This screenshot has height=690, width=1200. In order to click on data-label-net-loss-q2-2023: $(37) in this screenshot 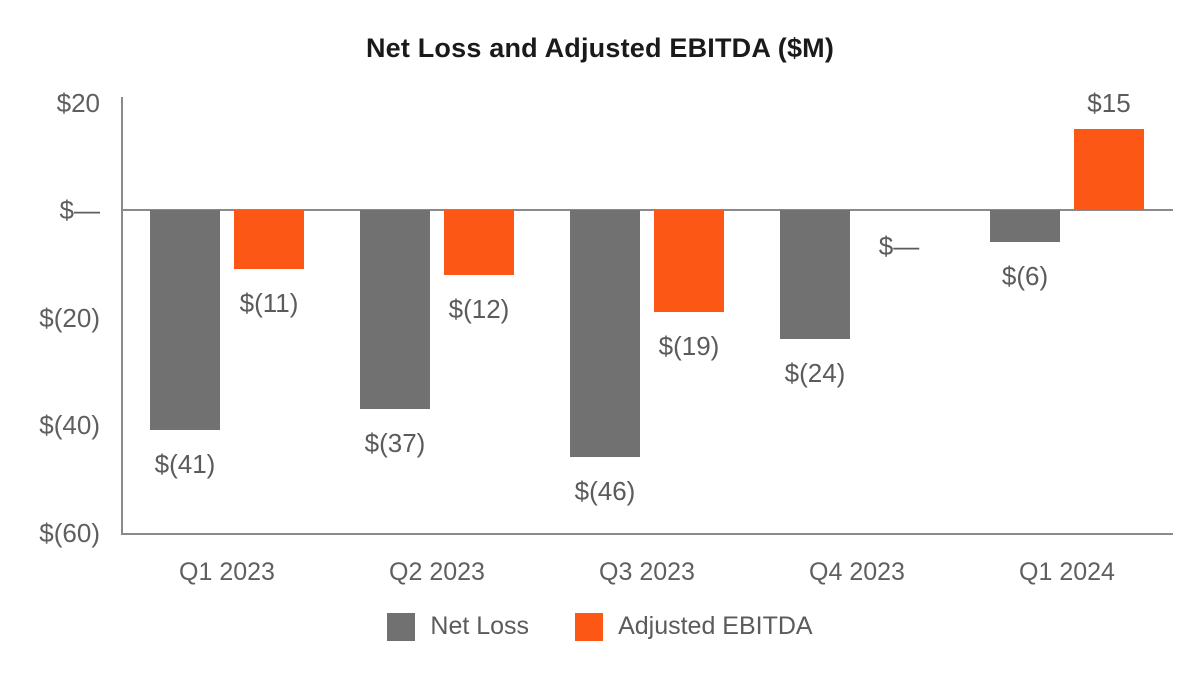, I will do `click(395, 442)`.